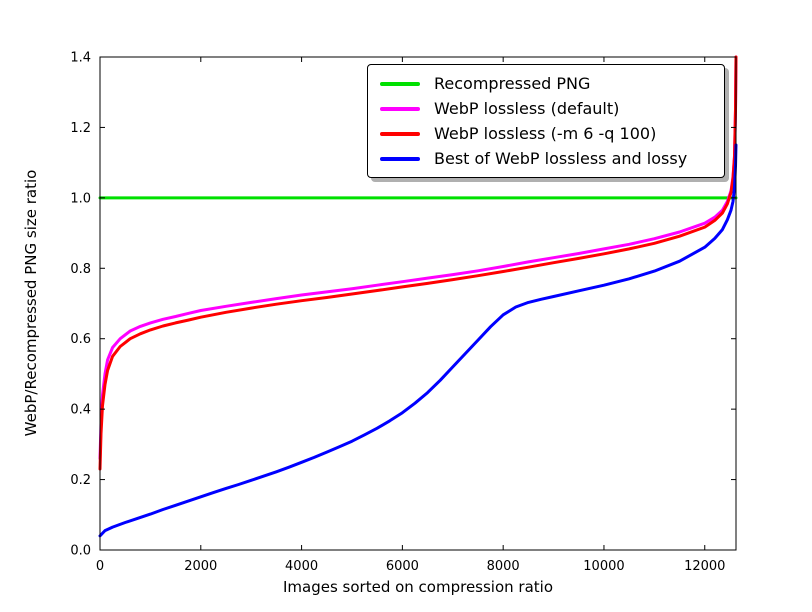 The width and height of the screenshot is (812, 612). I want to click on legend-line-webp-lossless-m6-q100, so click(400, 133).